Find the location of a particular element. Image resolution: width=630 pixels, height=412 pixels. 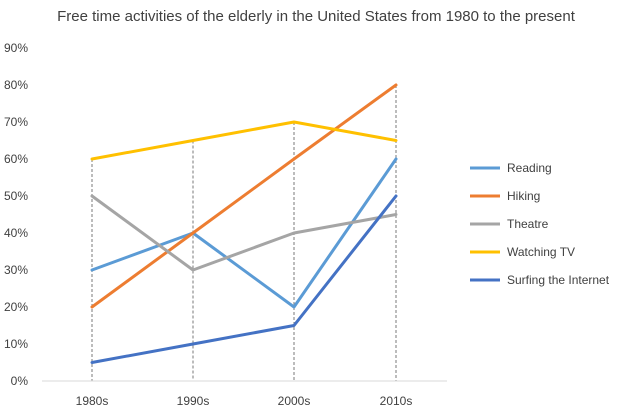

legend-label: Reading is located at coordinates (529, 168).